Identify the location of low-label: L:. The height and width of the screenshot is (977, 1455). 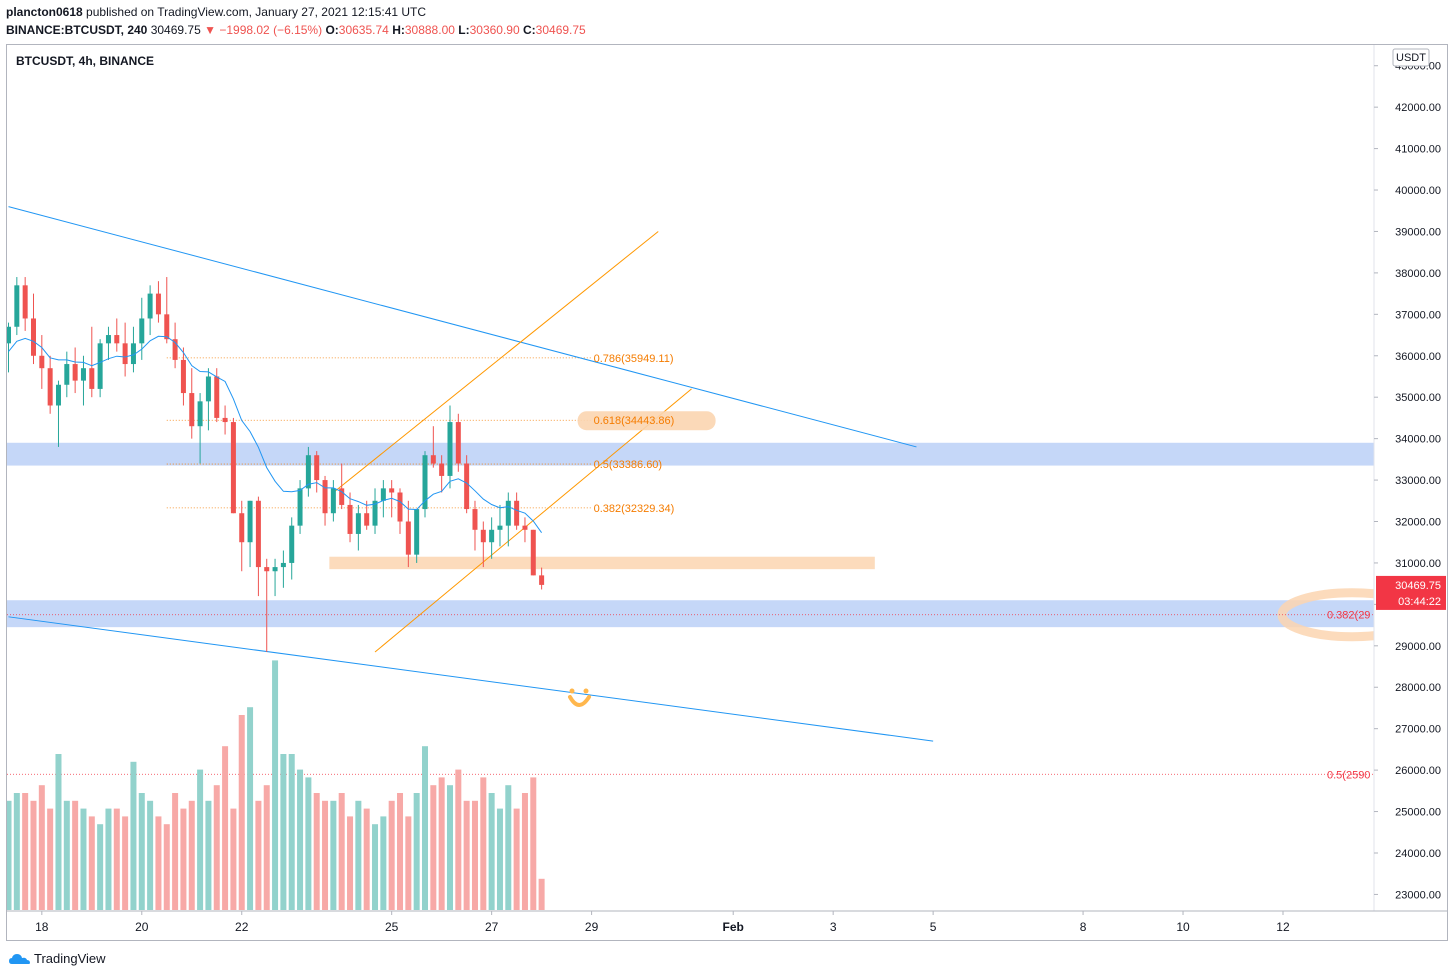
(464, 30).